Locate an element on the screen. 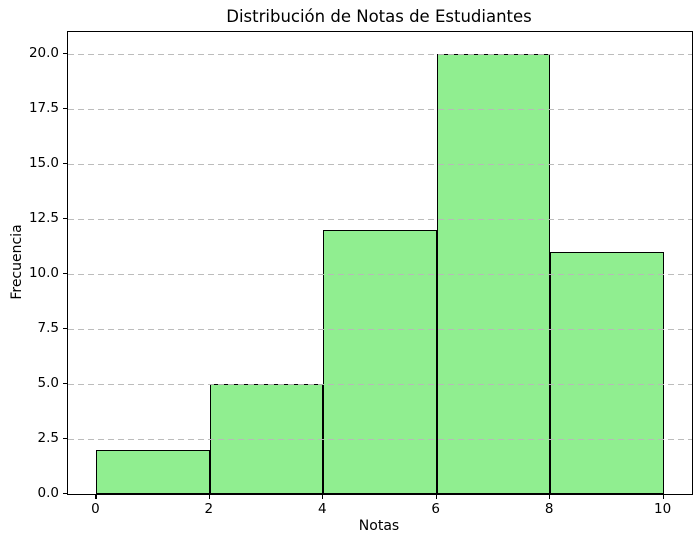  ytick-label-15.0: 15.0 is located at coordinates (43, 163).